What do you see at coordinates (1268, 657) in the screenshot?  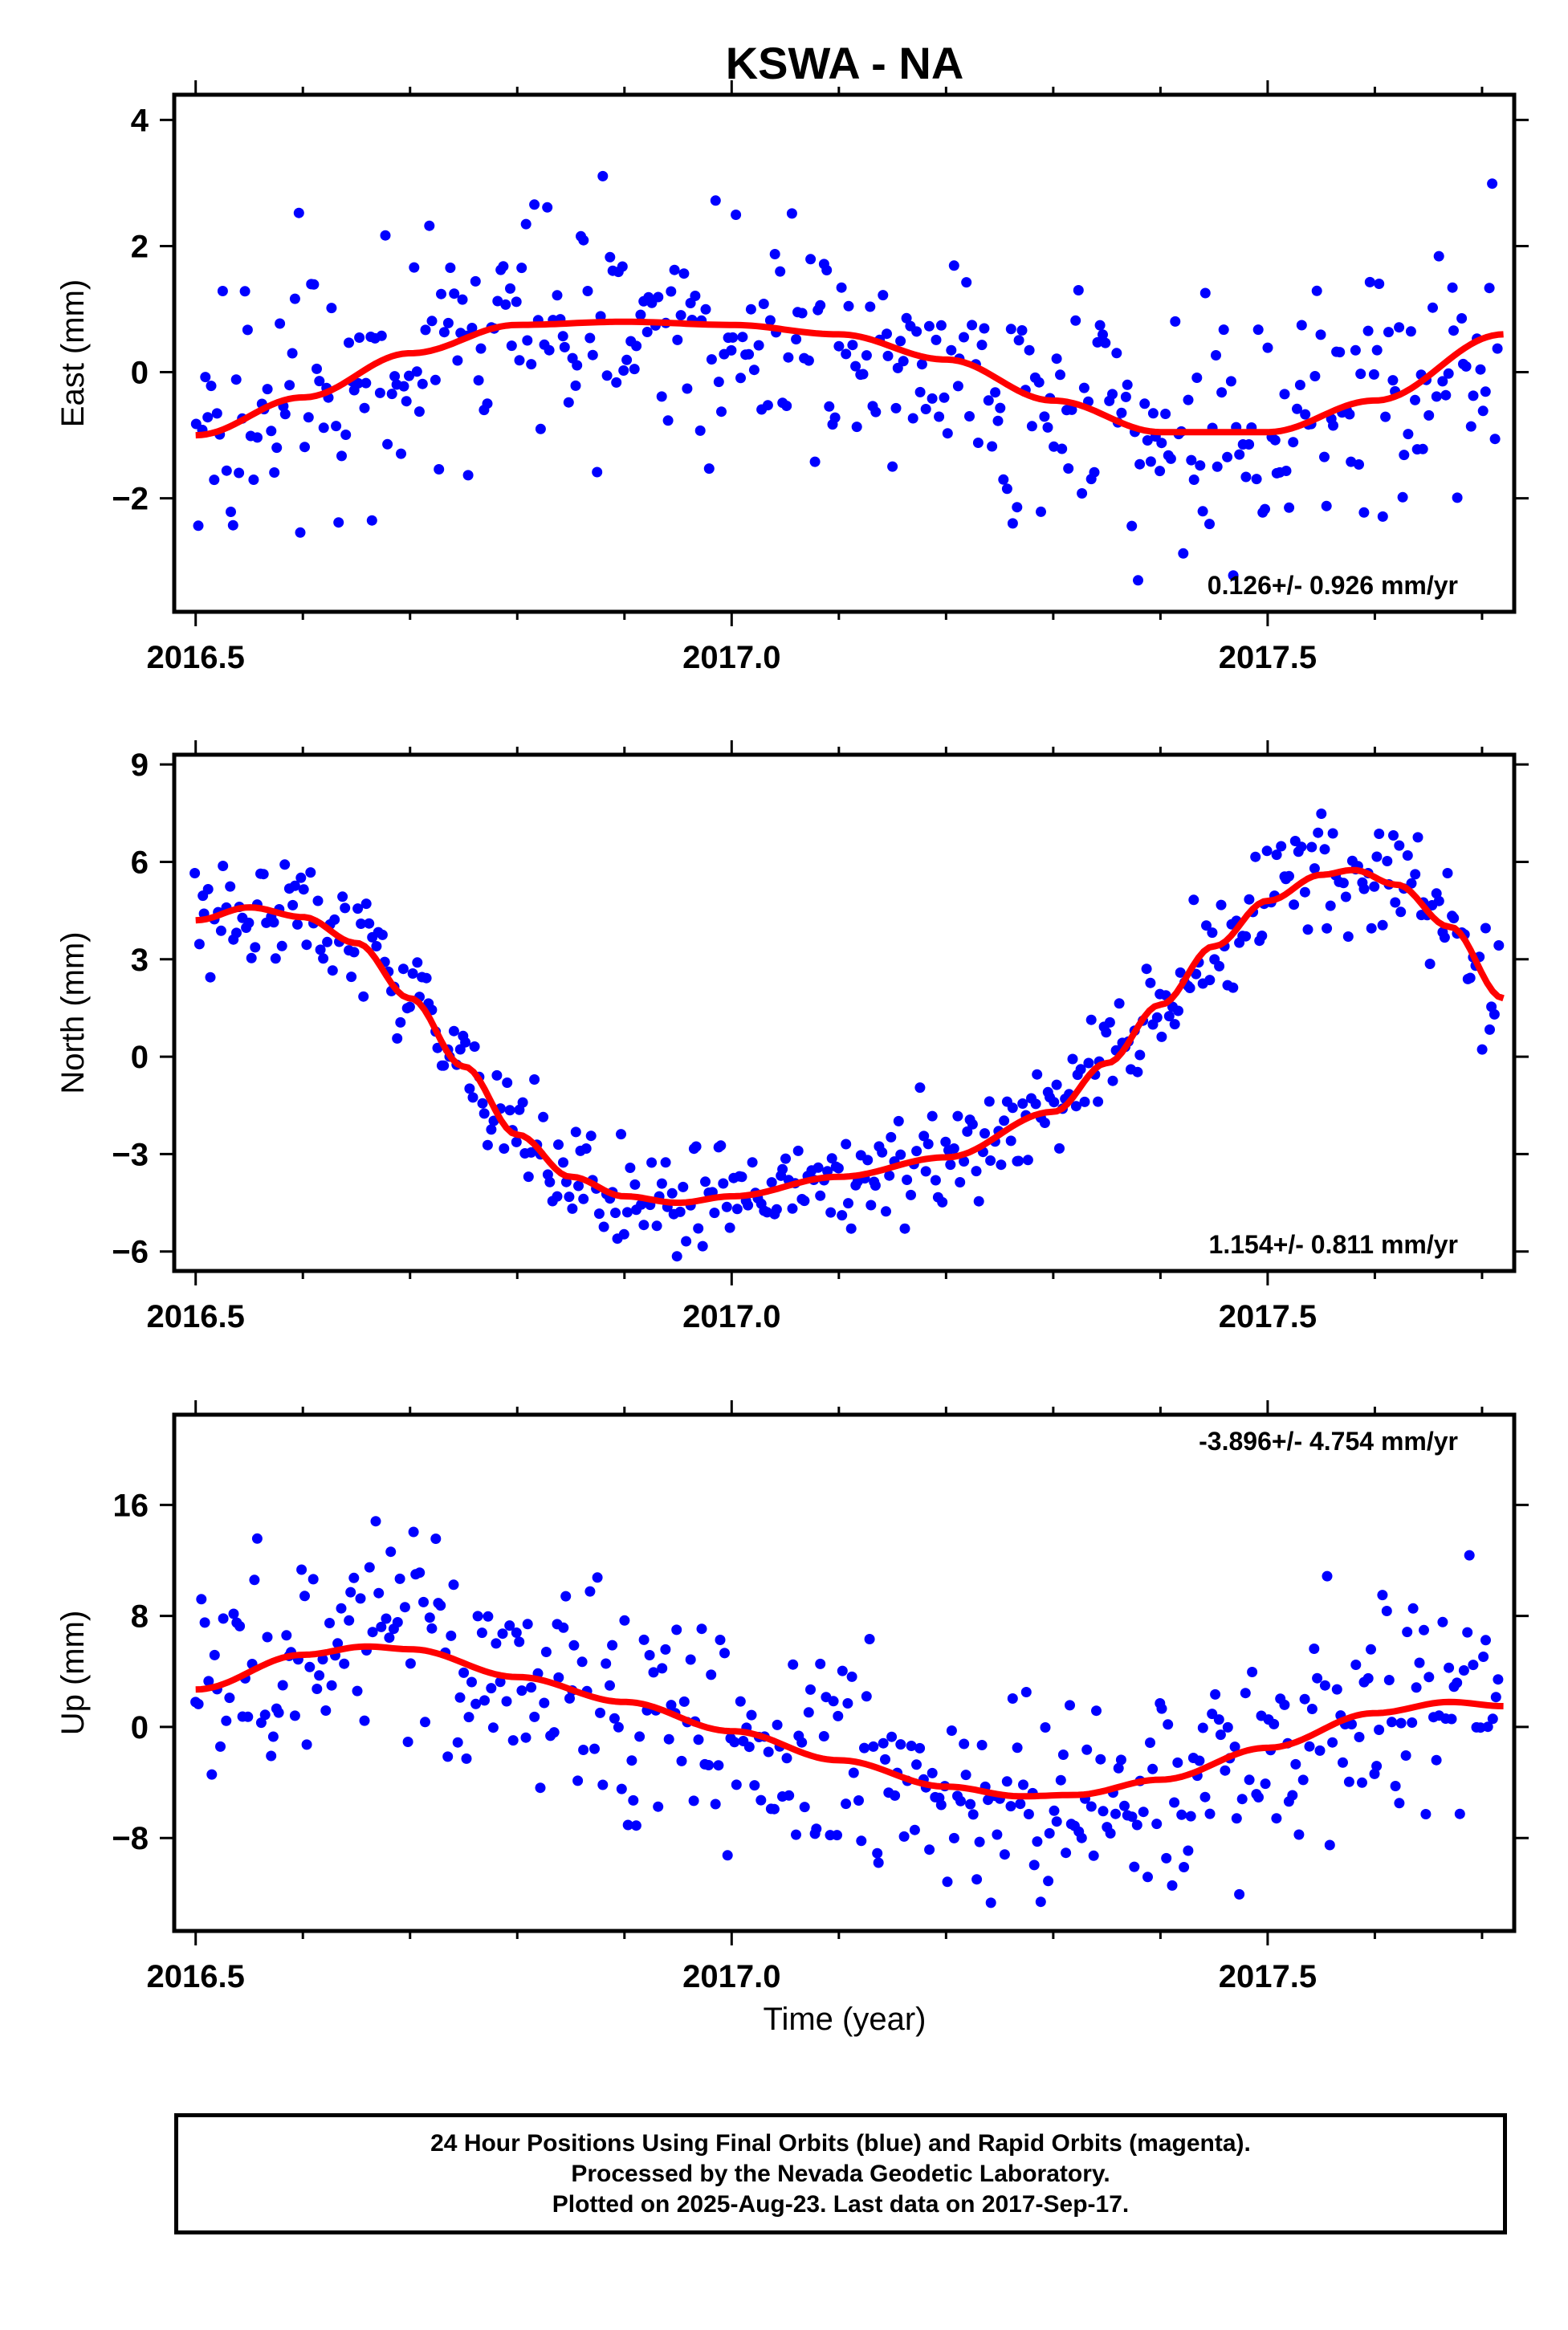 I see `x-tick-label: 2017.5` at bounding box center [1268, 657].